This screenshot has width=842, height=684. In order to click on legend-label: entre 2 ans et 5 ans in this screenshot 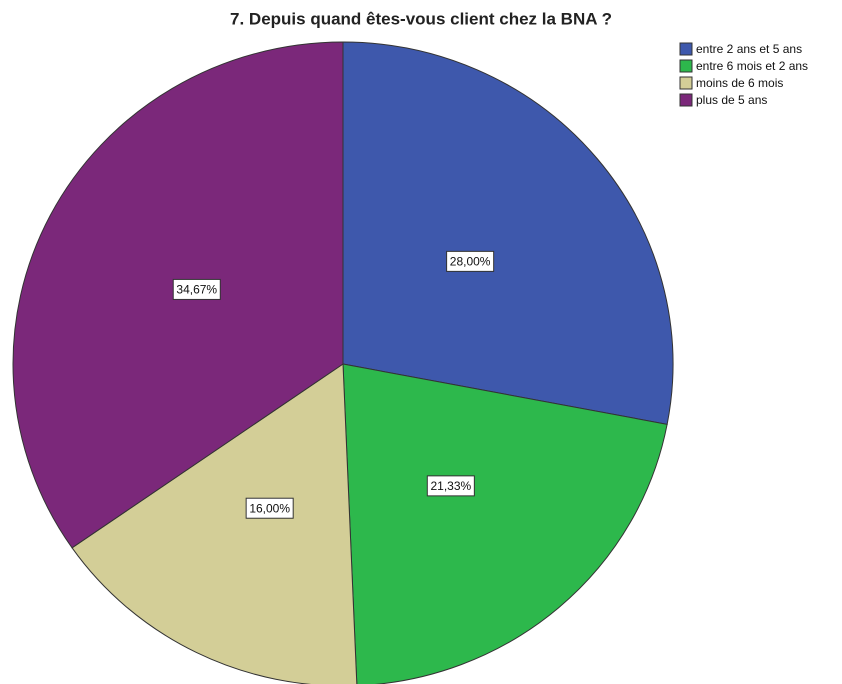, I will do `click(749, 49)`.